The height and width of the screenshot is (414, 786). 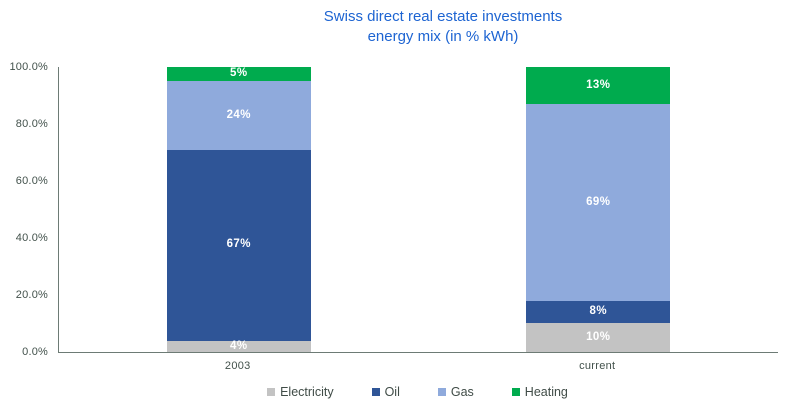 What do you see at coordinates (546, 392) in the screenshot?
I see `legend-label: Heating` at bounding box center [546, 392].